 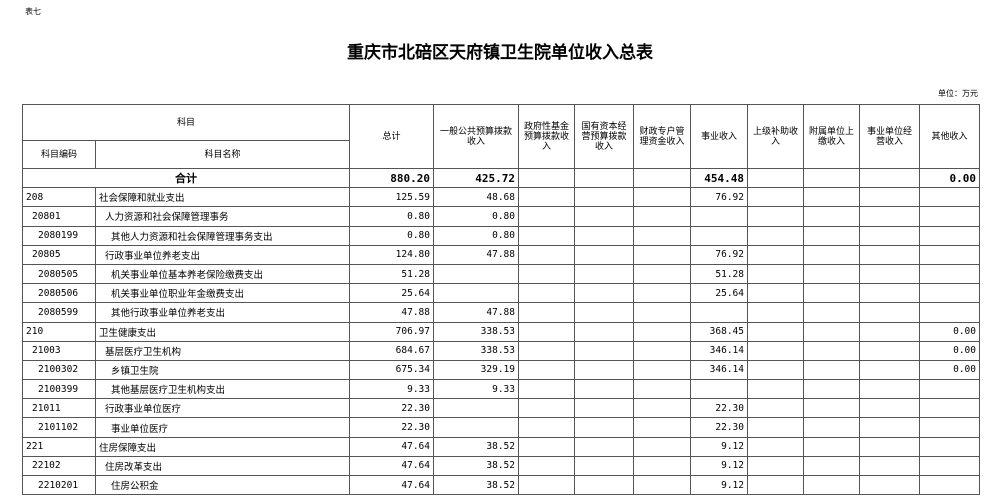 What do you see at coordinates (949, 178) in the screenshot?
I see `total-value: 0.00` at bounding box center [949, 178].